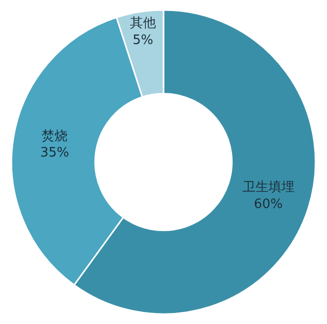 This screenshot has width=327, height=324. Describe the element at coordinates (268, 204) in the screenshot. I see `data-label: 60%` at that location.